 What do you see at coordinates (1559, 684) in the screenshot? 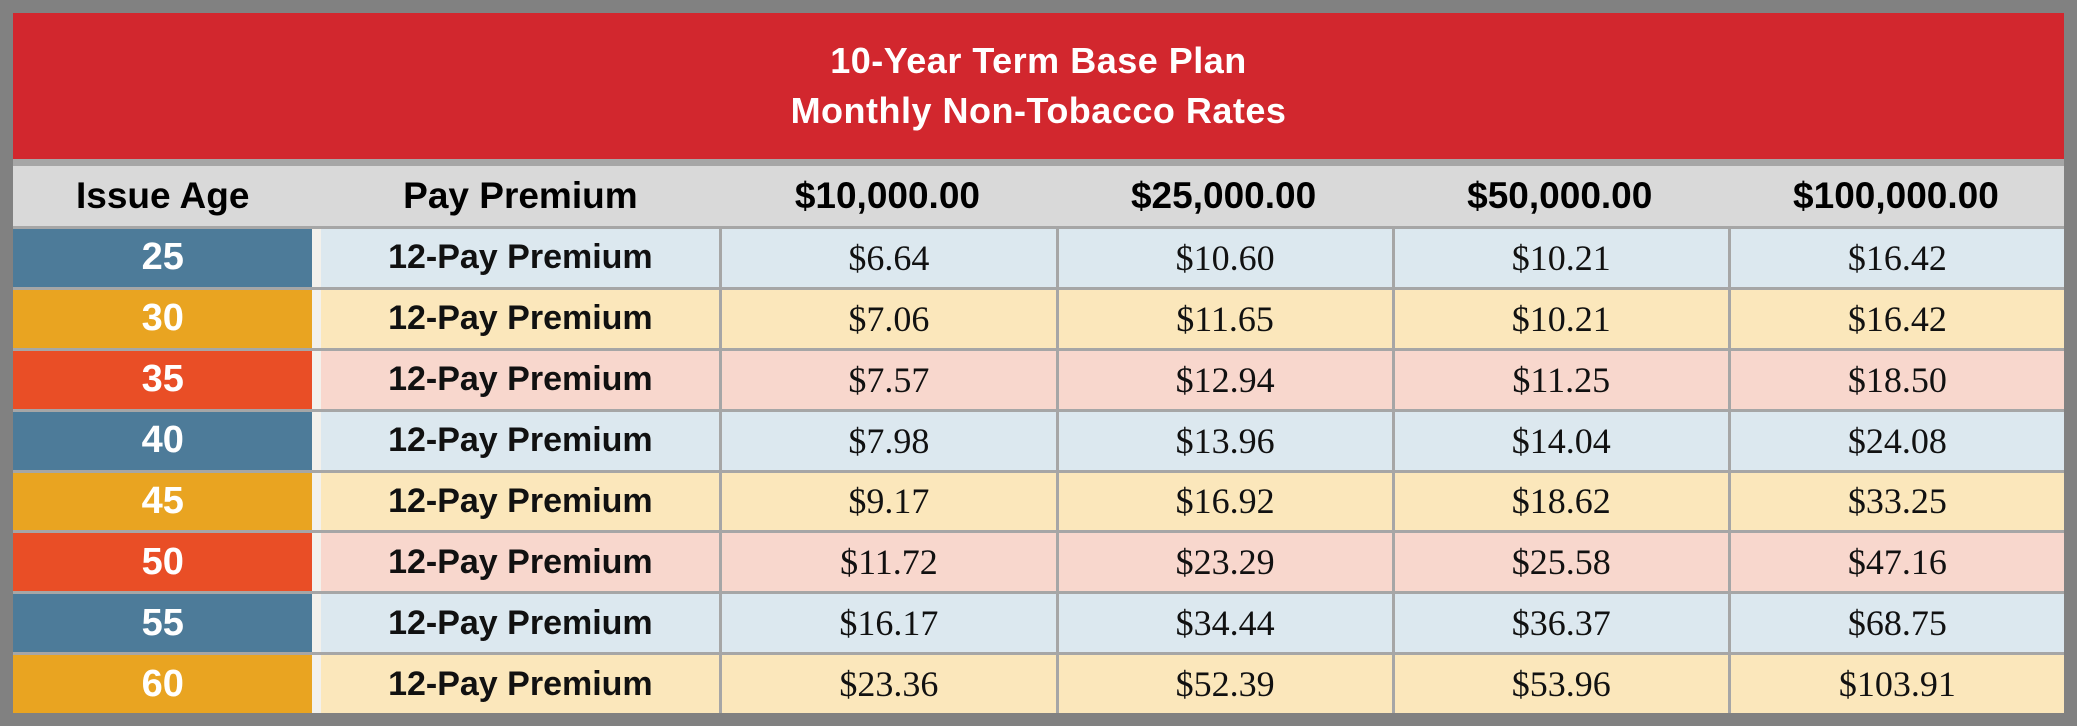
I see `rate-value-cell: $53.96` at bounding box center [1559, 684].